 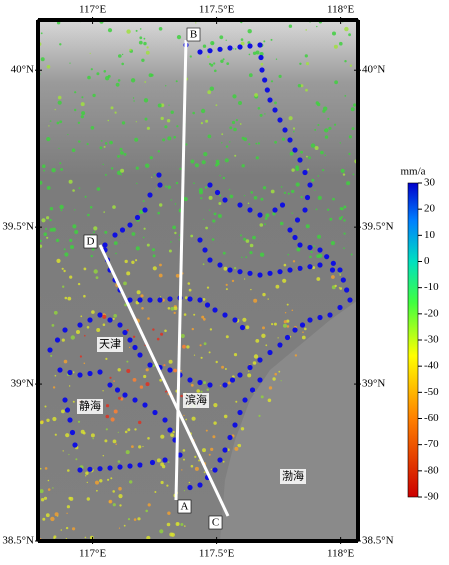 I want to click on lon-label: 118°E, so click(x=340, y=10).